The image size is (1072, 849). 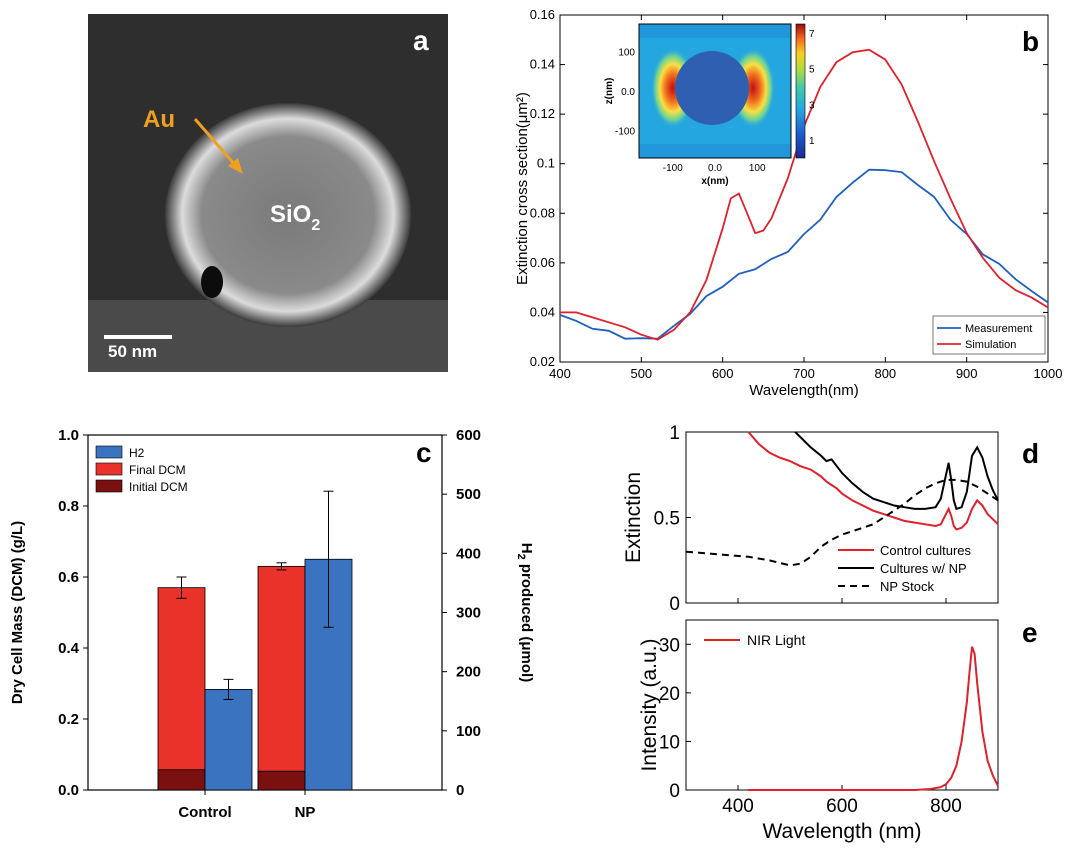 I want to click on chart-b-ylabel: Extinction cross section(μm²), so click(x=522, y=188).